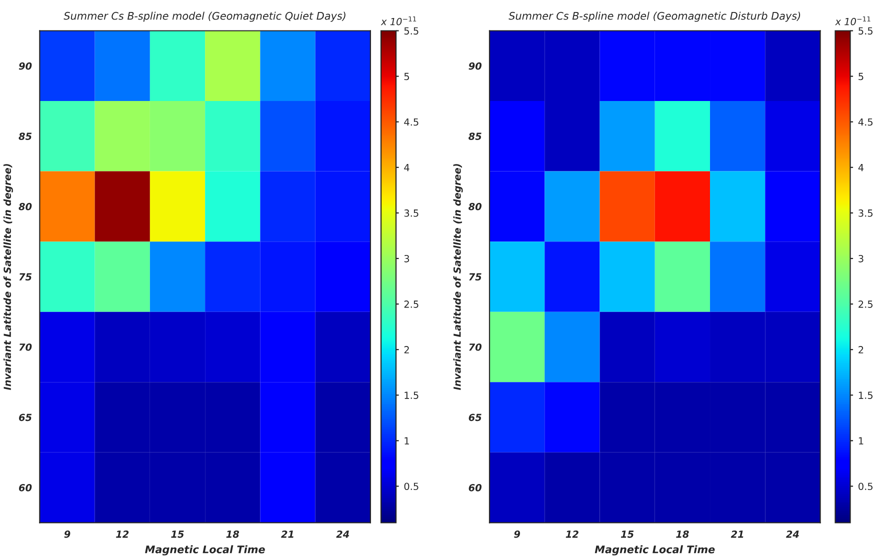 This screenshot has height=559, width=882. I want to click on chart-title: Summer Cs B-spline model (Geomagnetic Disturb Days), so click(654, 17).